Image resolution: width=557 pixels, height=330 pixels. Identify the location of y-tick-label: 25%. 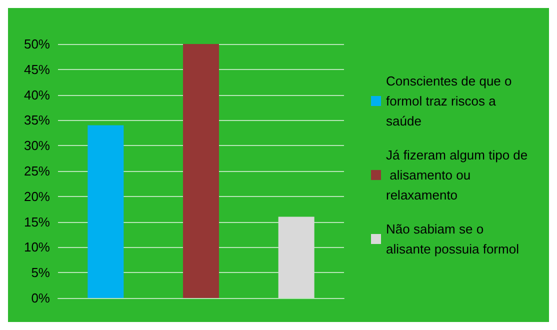
(37, 171).